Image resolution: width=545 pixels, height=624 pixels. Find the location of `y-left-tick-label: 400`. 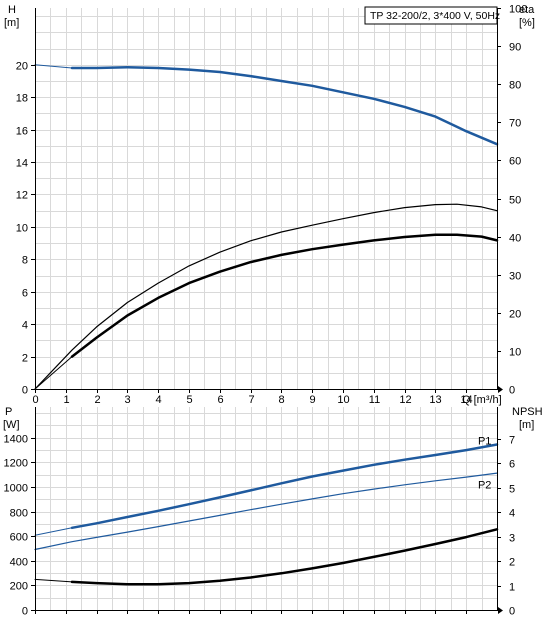

y-left-tick-label: 400 is located at coordinates (19, 563).